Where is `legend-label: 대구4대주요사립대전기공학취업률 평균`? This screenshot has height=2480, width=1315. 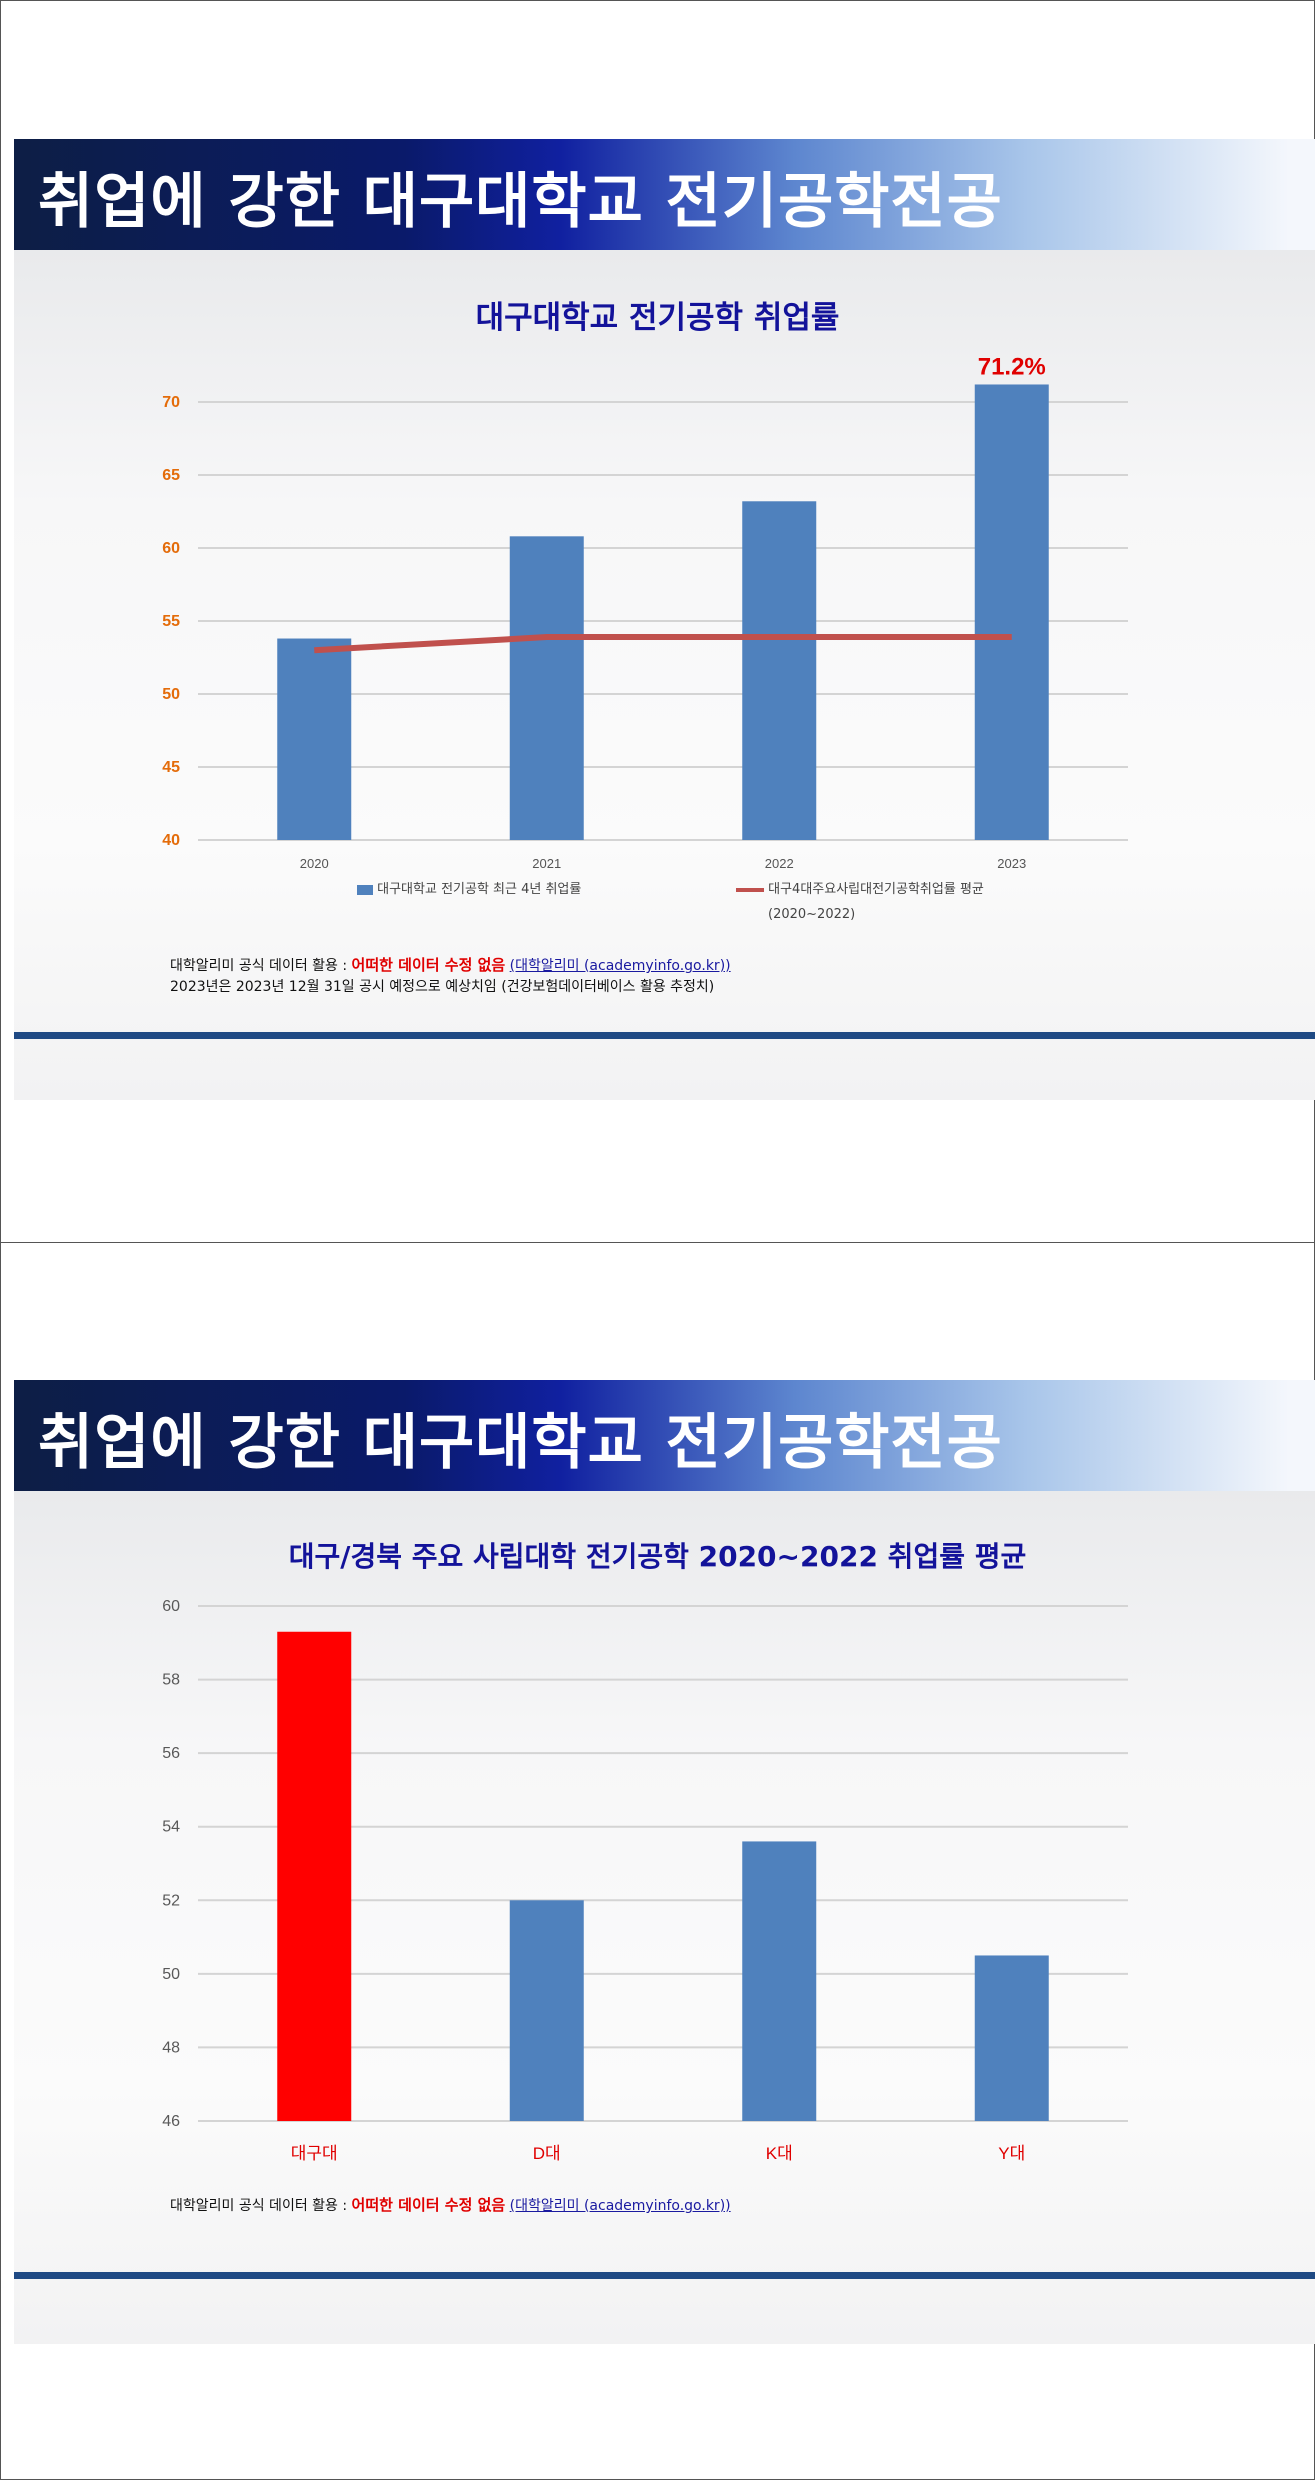 legend-label: 대구4대주요사립대전기공학취업률 평균 is located at coordinates (876, 889).